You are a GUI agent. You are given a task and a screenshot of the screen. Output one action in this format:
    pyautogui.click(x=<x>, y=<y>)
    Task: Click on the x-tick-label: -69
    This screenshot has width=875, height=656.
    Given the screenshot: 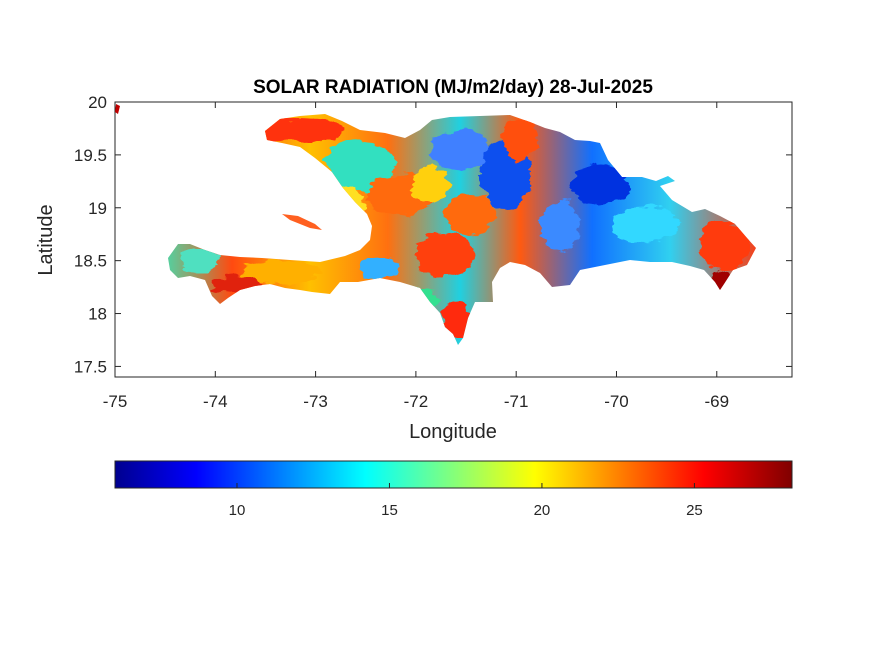 What is the action you would take?
    pyautogui.click(x=716, y=401)
    